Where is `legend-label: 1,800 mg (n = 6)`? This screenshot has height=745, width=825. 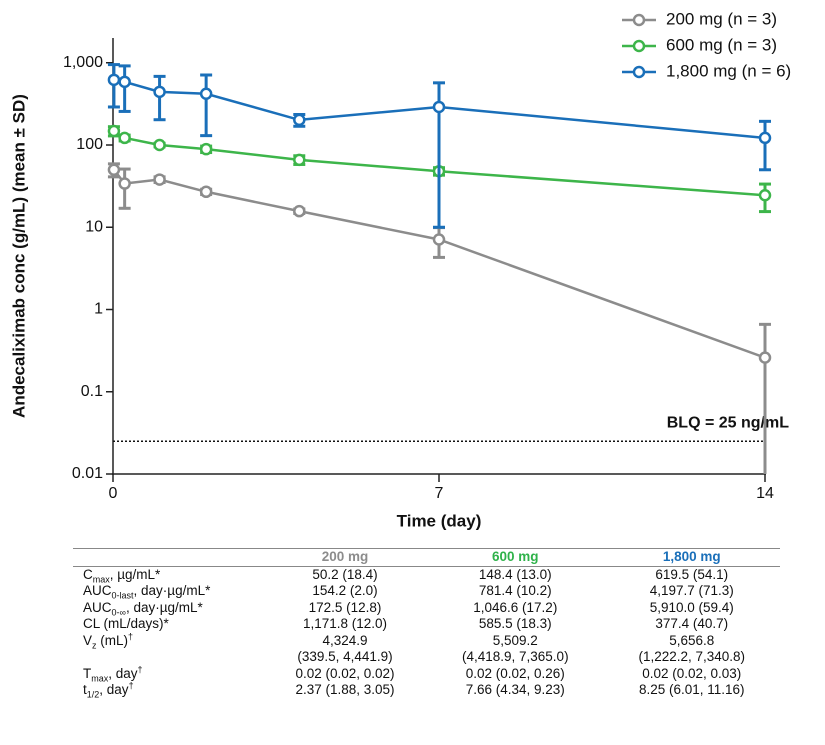 legend-label: 1,800 mg (n = 6) is located at coordinates (728, 70).